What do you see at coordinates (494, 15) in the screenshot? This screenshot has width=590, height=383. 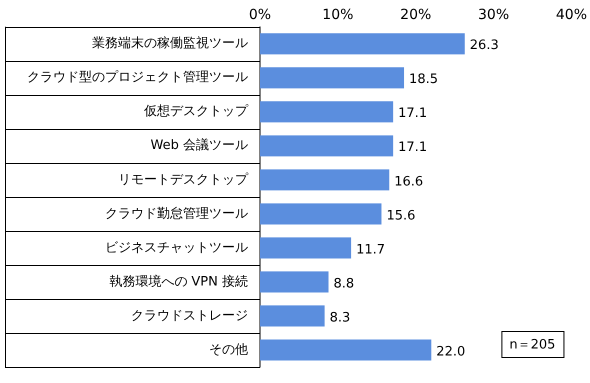 I see `x-tick-label: 30%` at bounding box center [494, 15].